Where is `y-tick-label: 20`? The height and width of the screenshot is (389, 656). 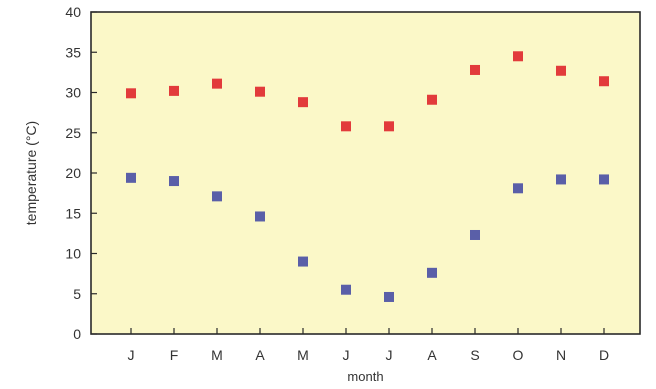 y-tick-label: 20 is located at coordinates (73, 173).